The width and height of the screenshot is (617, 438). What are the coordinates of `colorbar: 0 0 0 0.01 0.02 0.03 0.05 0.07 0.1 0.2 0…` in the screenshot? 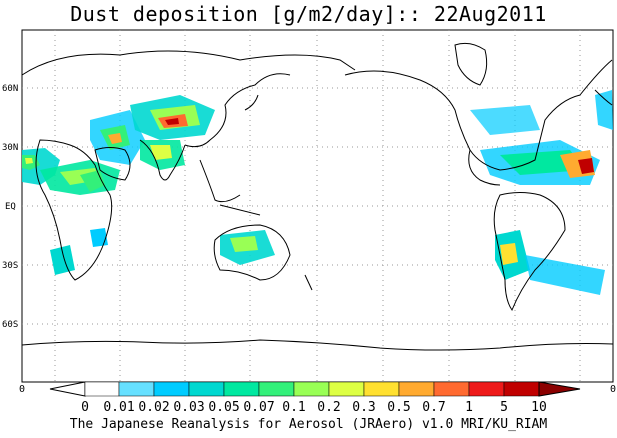 It's located at (317, 398).